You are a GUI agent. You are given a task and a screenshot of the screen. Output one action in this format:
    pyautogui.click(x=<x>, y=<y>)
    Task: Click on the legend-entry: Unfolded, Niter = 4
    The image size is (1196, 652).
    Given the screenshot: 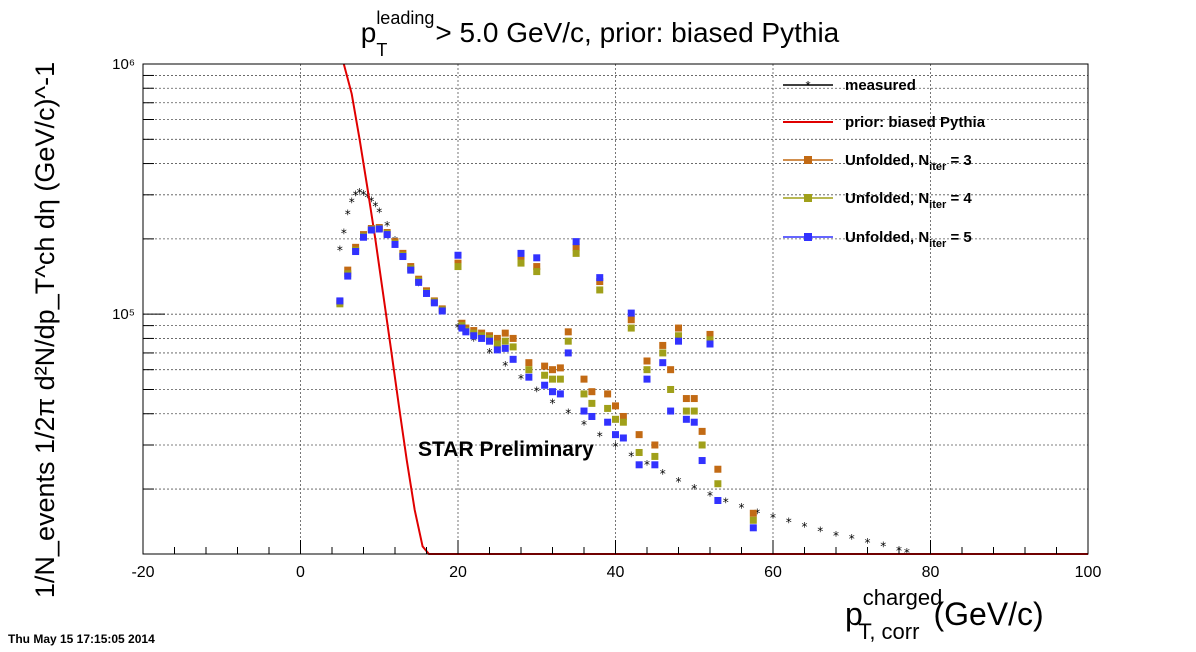 What is the action you would take?
    pyautogui.click(x=877, y=200)
    